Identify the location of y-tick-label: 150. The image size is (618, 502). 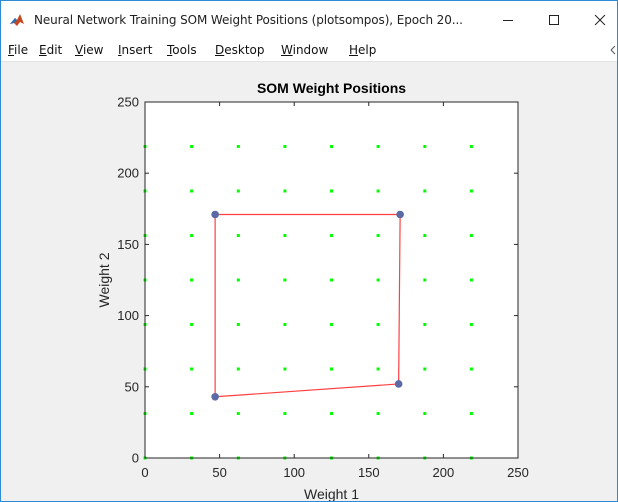
(128, 244).